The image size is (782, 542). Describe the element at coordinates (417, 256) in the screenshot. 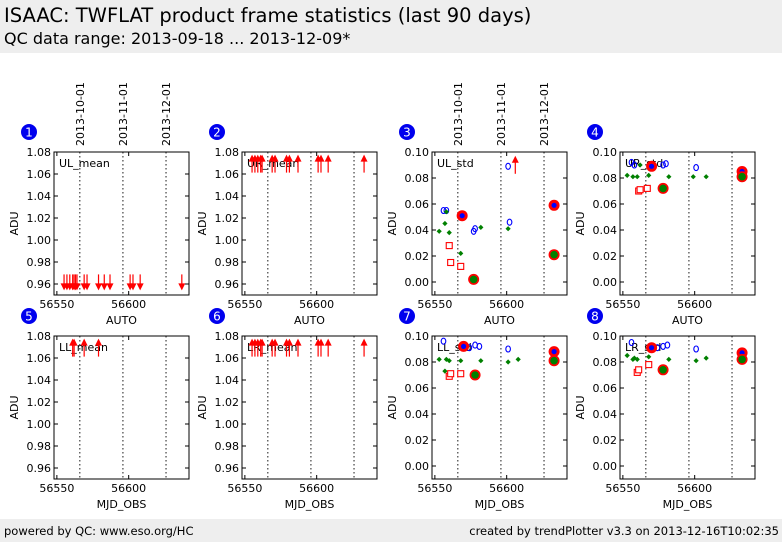

I see `y-tick-label: 0.02` at that location.